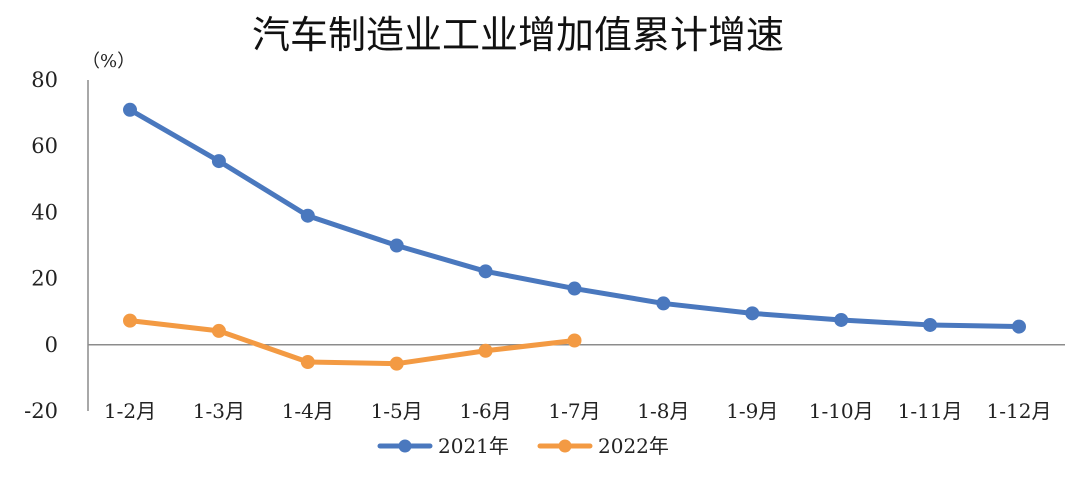 The height and width of the screenshot is (489, 1080). I want to click on x-tick-label: 1-8月, so click(663, 411).